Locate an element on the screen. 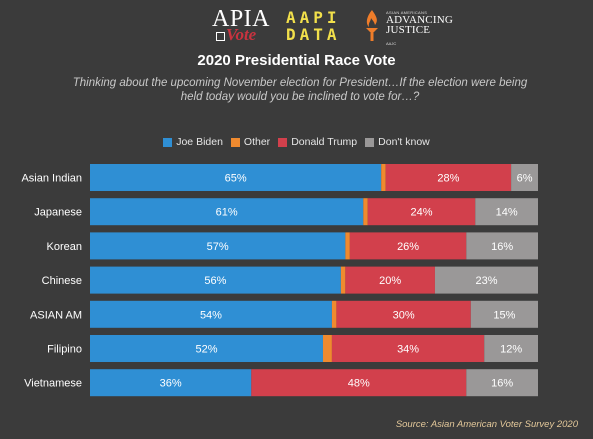 The width and height of the screenshot is (593, 439). data-label: 34% is located at coordinates (408, 350).